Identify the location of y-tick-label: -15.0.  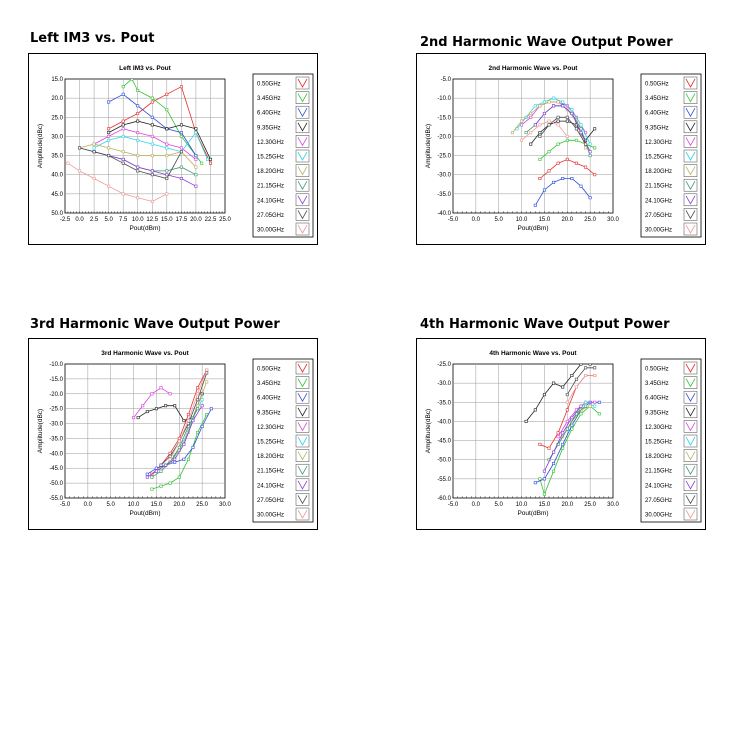
(56, 380).